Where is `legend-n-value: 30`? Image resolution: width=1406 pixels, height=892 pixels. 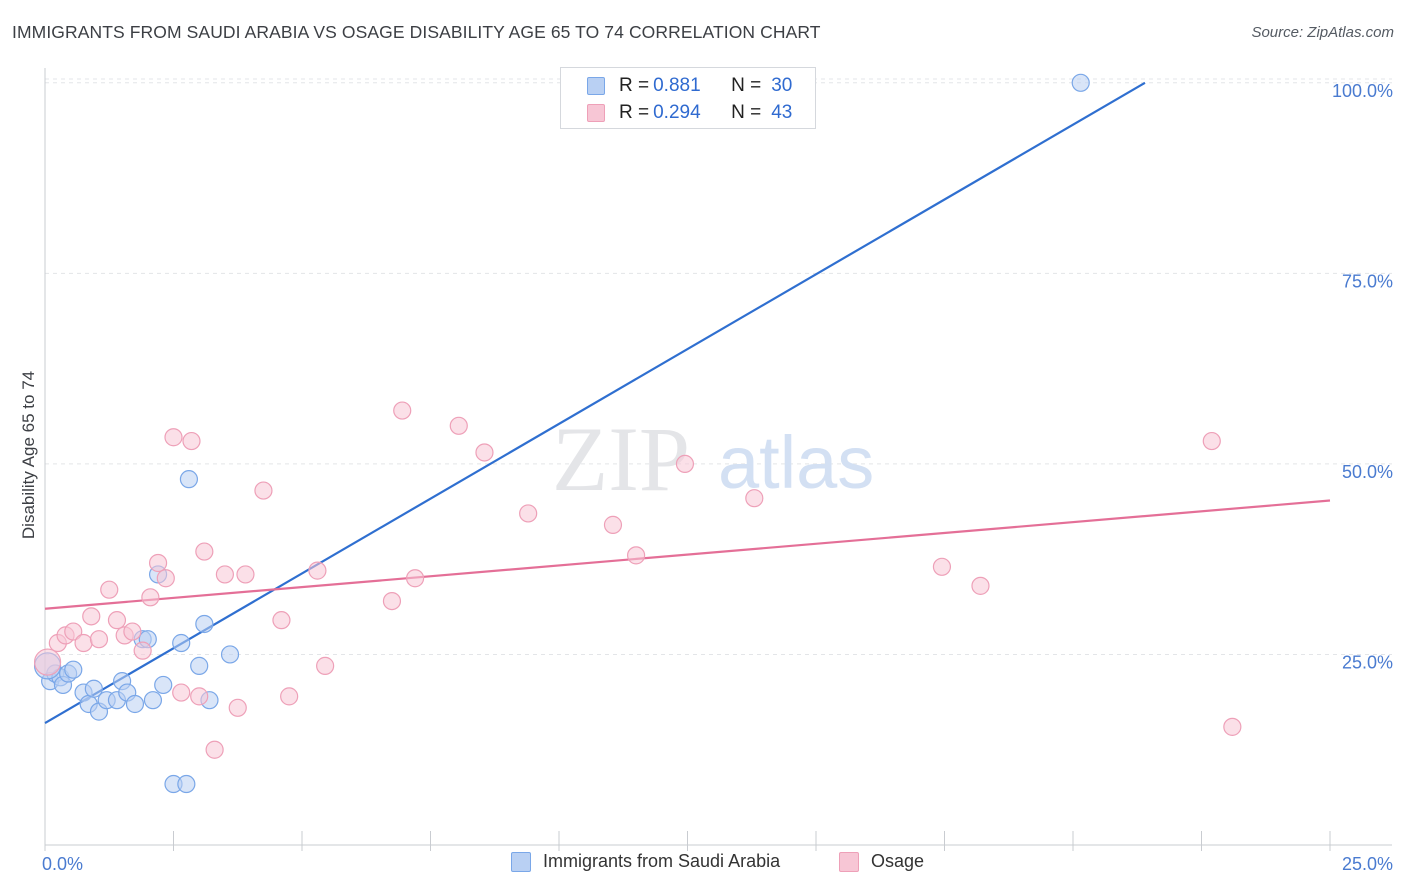 legend-n-value: 30 is located at coordinates (782, 85).